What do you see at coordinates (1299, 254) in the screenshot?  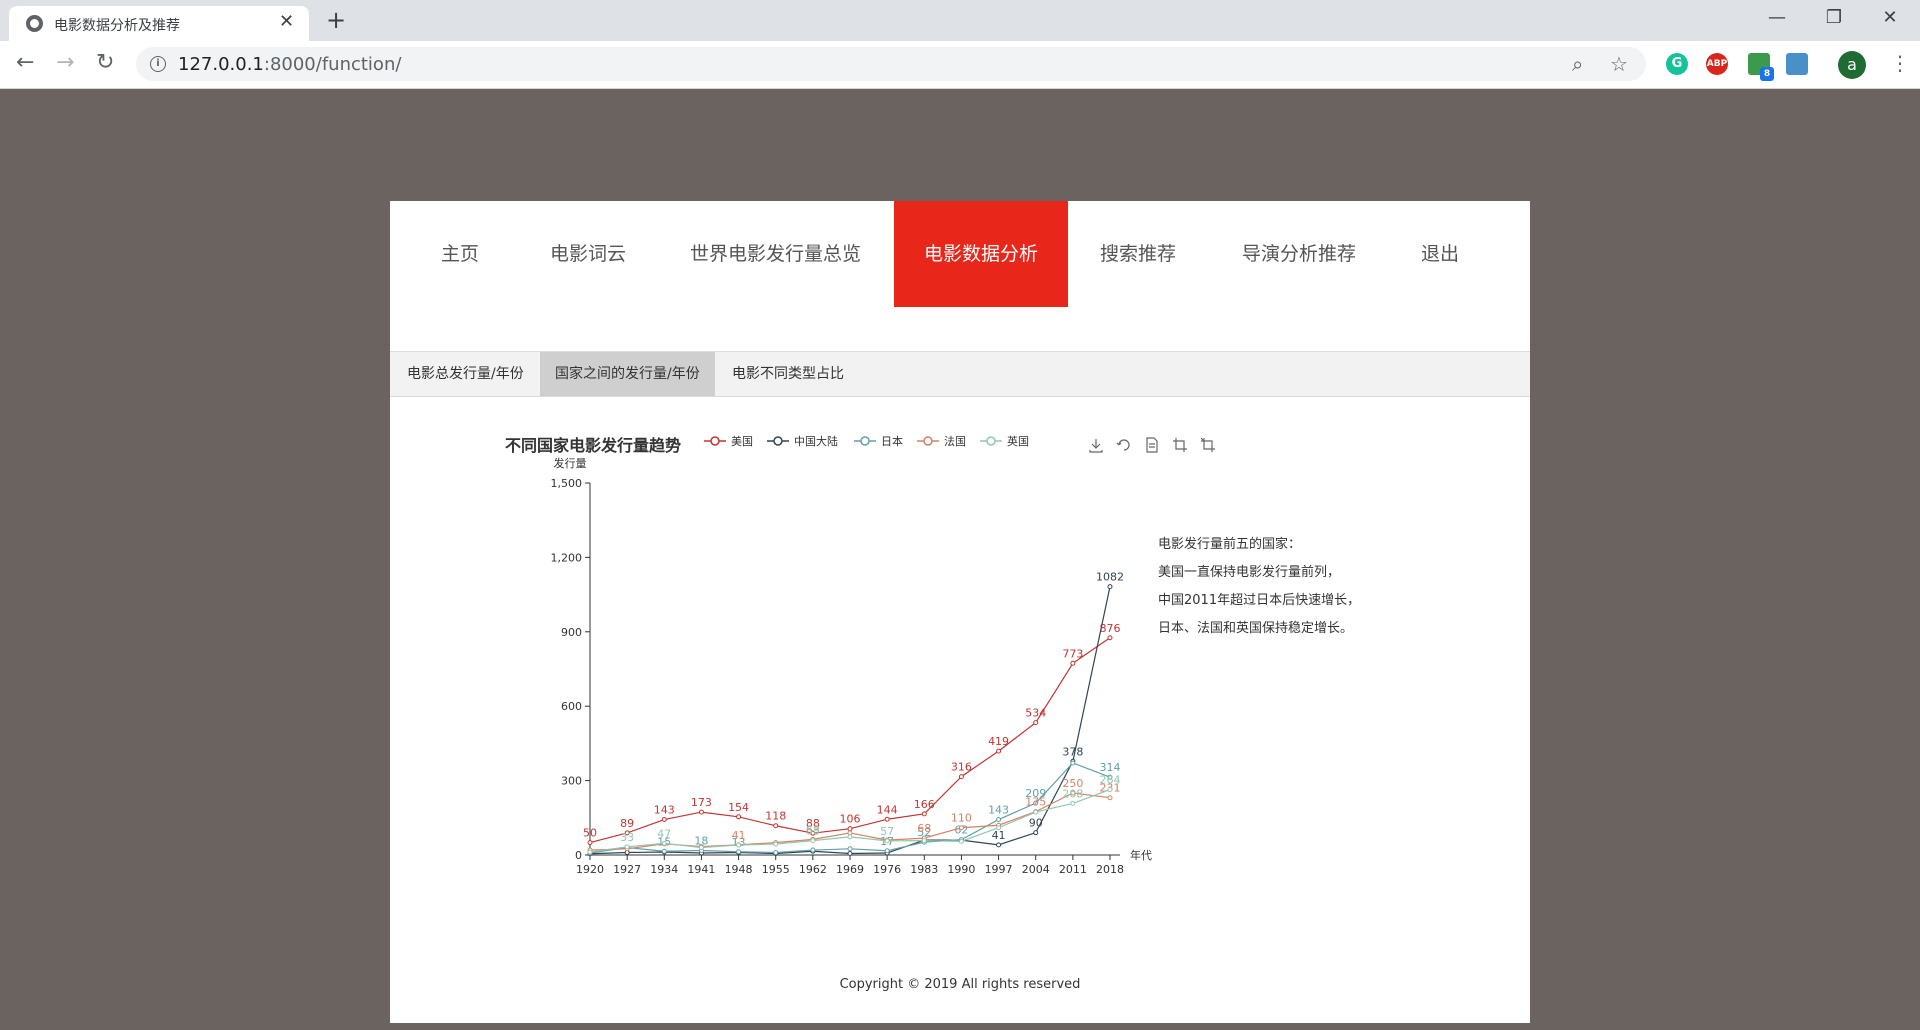 I see `nav-item-director-recommend: 导演分析推荐` at bounding box center [1299, 254].